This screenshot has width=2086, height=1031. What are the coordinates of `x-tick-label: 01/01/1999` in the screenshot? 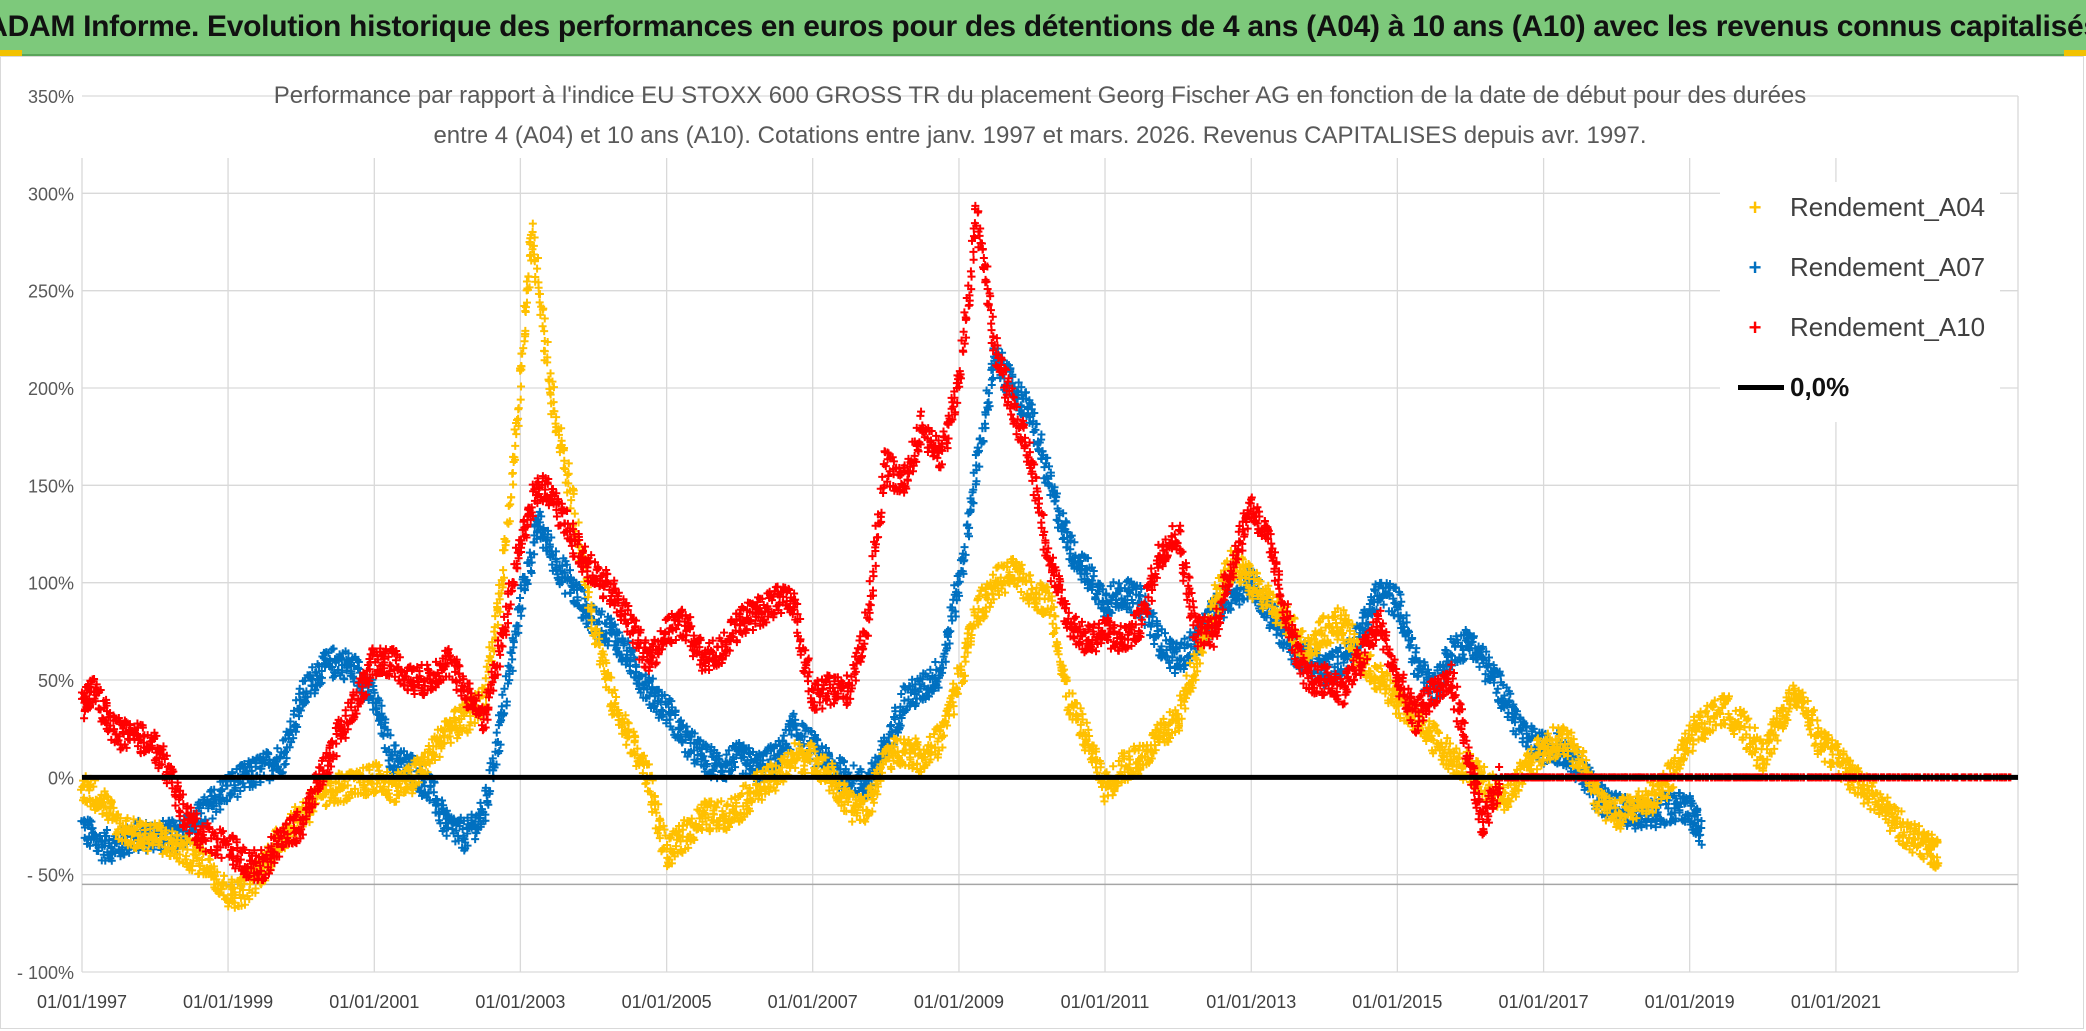 It's located at (228, 1002).